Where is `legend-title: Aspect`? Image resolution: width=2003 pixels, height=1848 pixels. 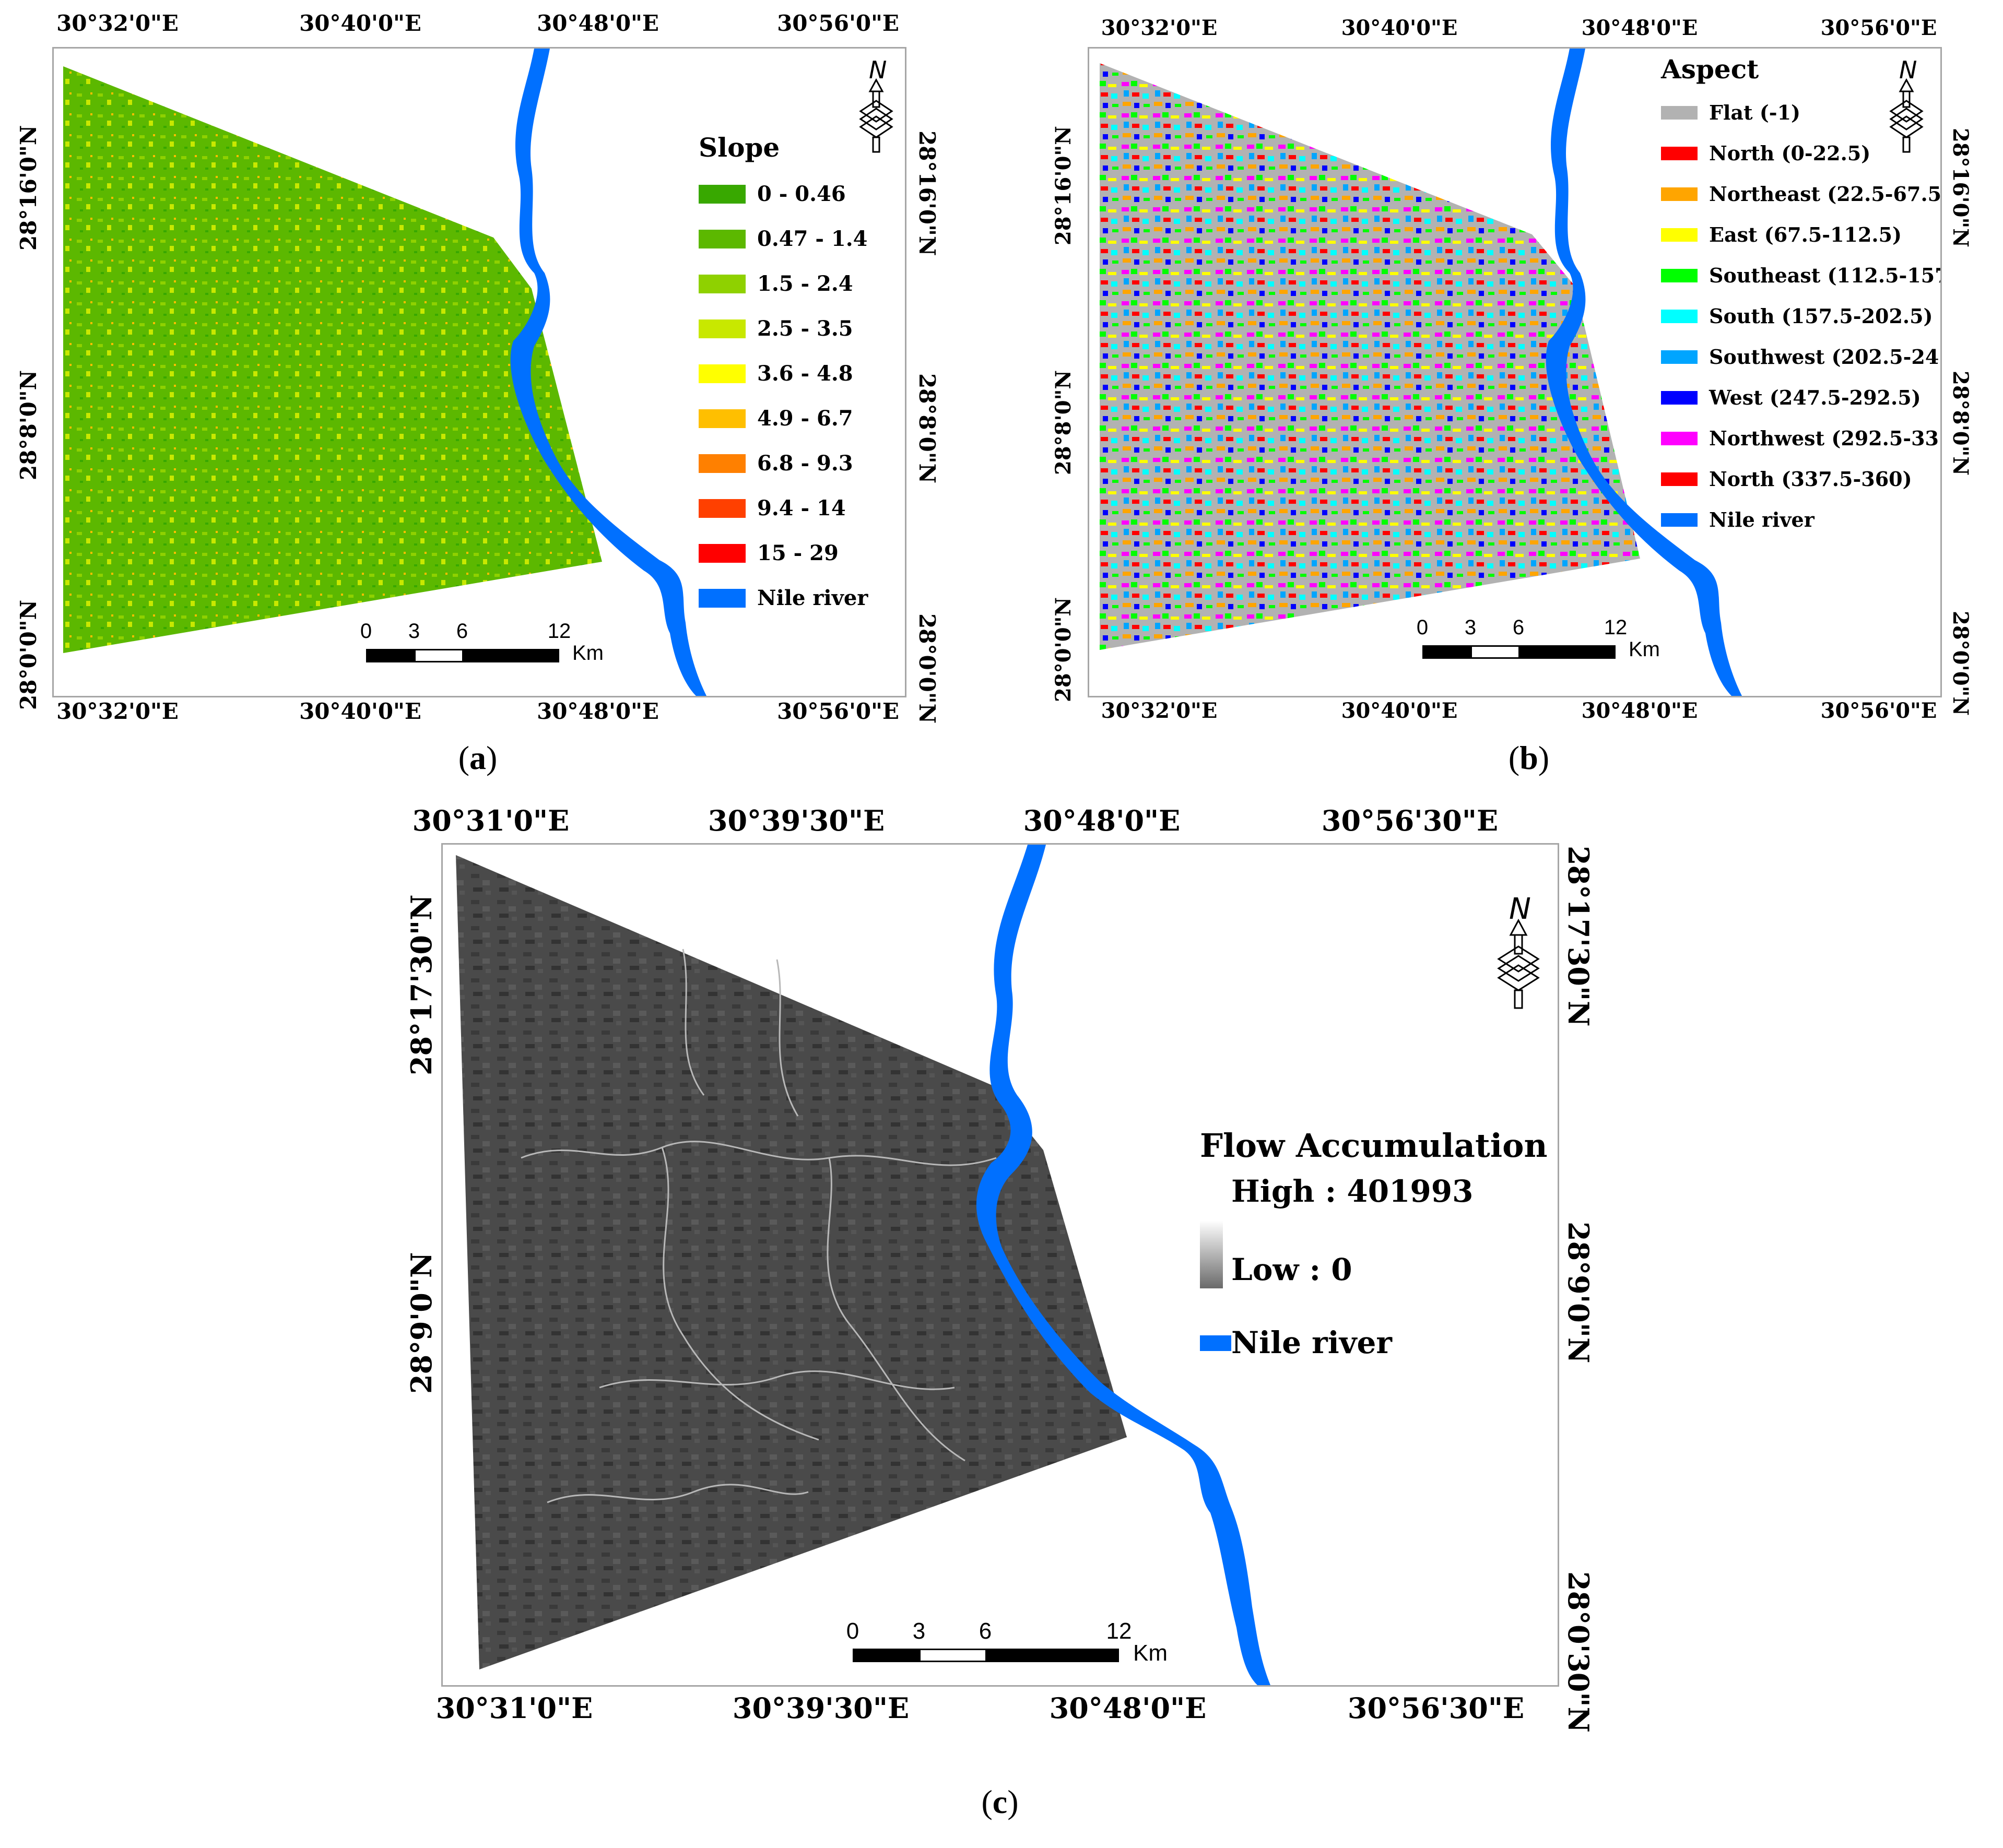 legend-title: Aspect is located at coordinates (1710, 69).